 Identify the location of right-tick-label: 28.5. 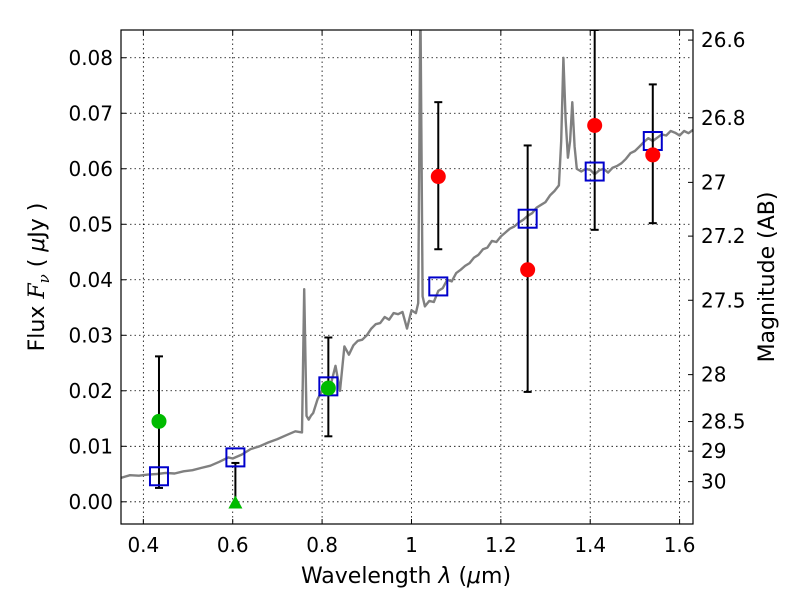
(723, 422).